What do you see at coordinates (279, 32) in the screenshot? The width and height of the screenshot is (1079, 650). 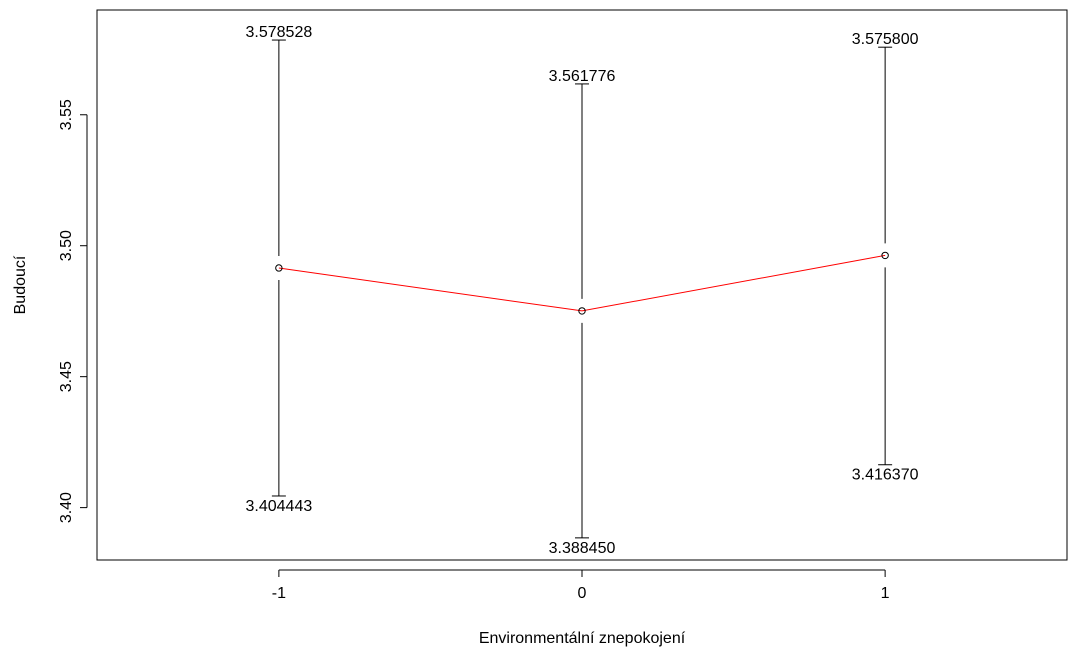 I see `ci-upper-label: 3.578528` at bounding box center [279, 32].